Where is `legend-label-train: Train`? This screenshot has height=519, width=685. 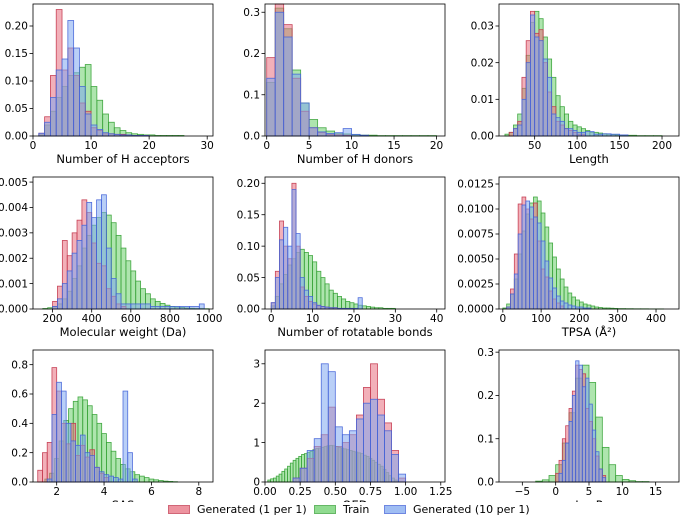 legend-label-train: Train is located at coordinates (356, 509).